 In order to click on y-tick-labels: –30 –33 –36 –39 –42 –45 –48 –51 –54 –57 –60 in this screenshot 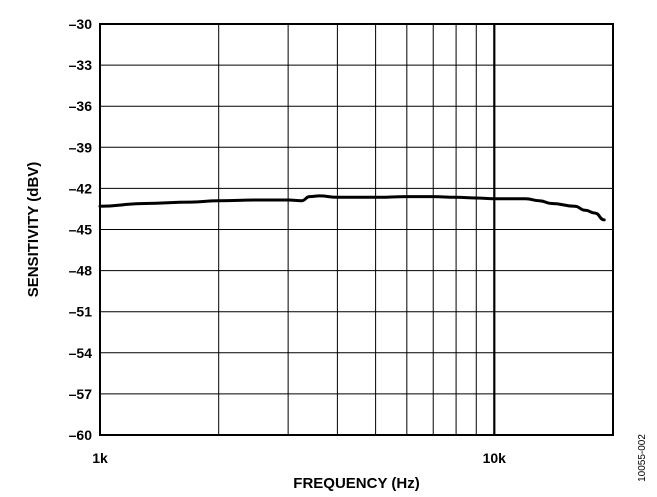, I will do `click(81, 229)`.